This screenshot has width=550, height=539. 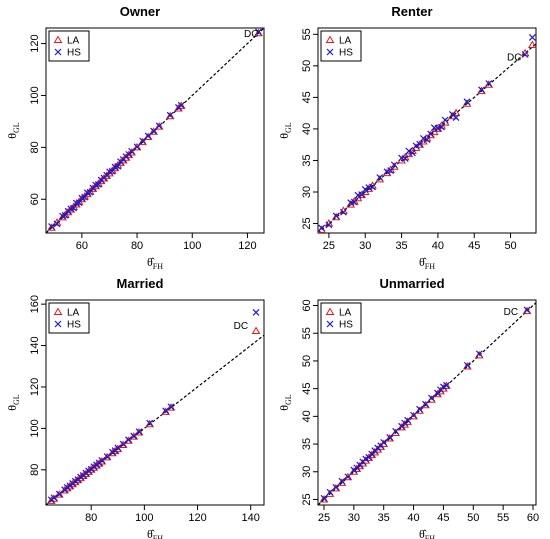 I want to click on series-la, so click(x=427, y=136).